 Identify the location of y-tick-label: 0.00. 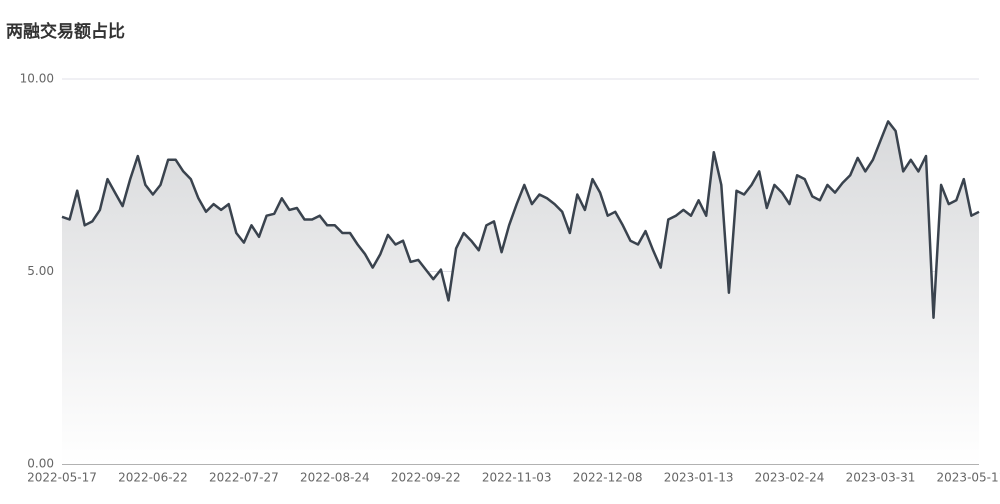
(40, 464).